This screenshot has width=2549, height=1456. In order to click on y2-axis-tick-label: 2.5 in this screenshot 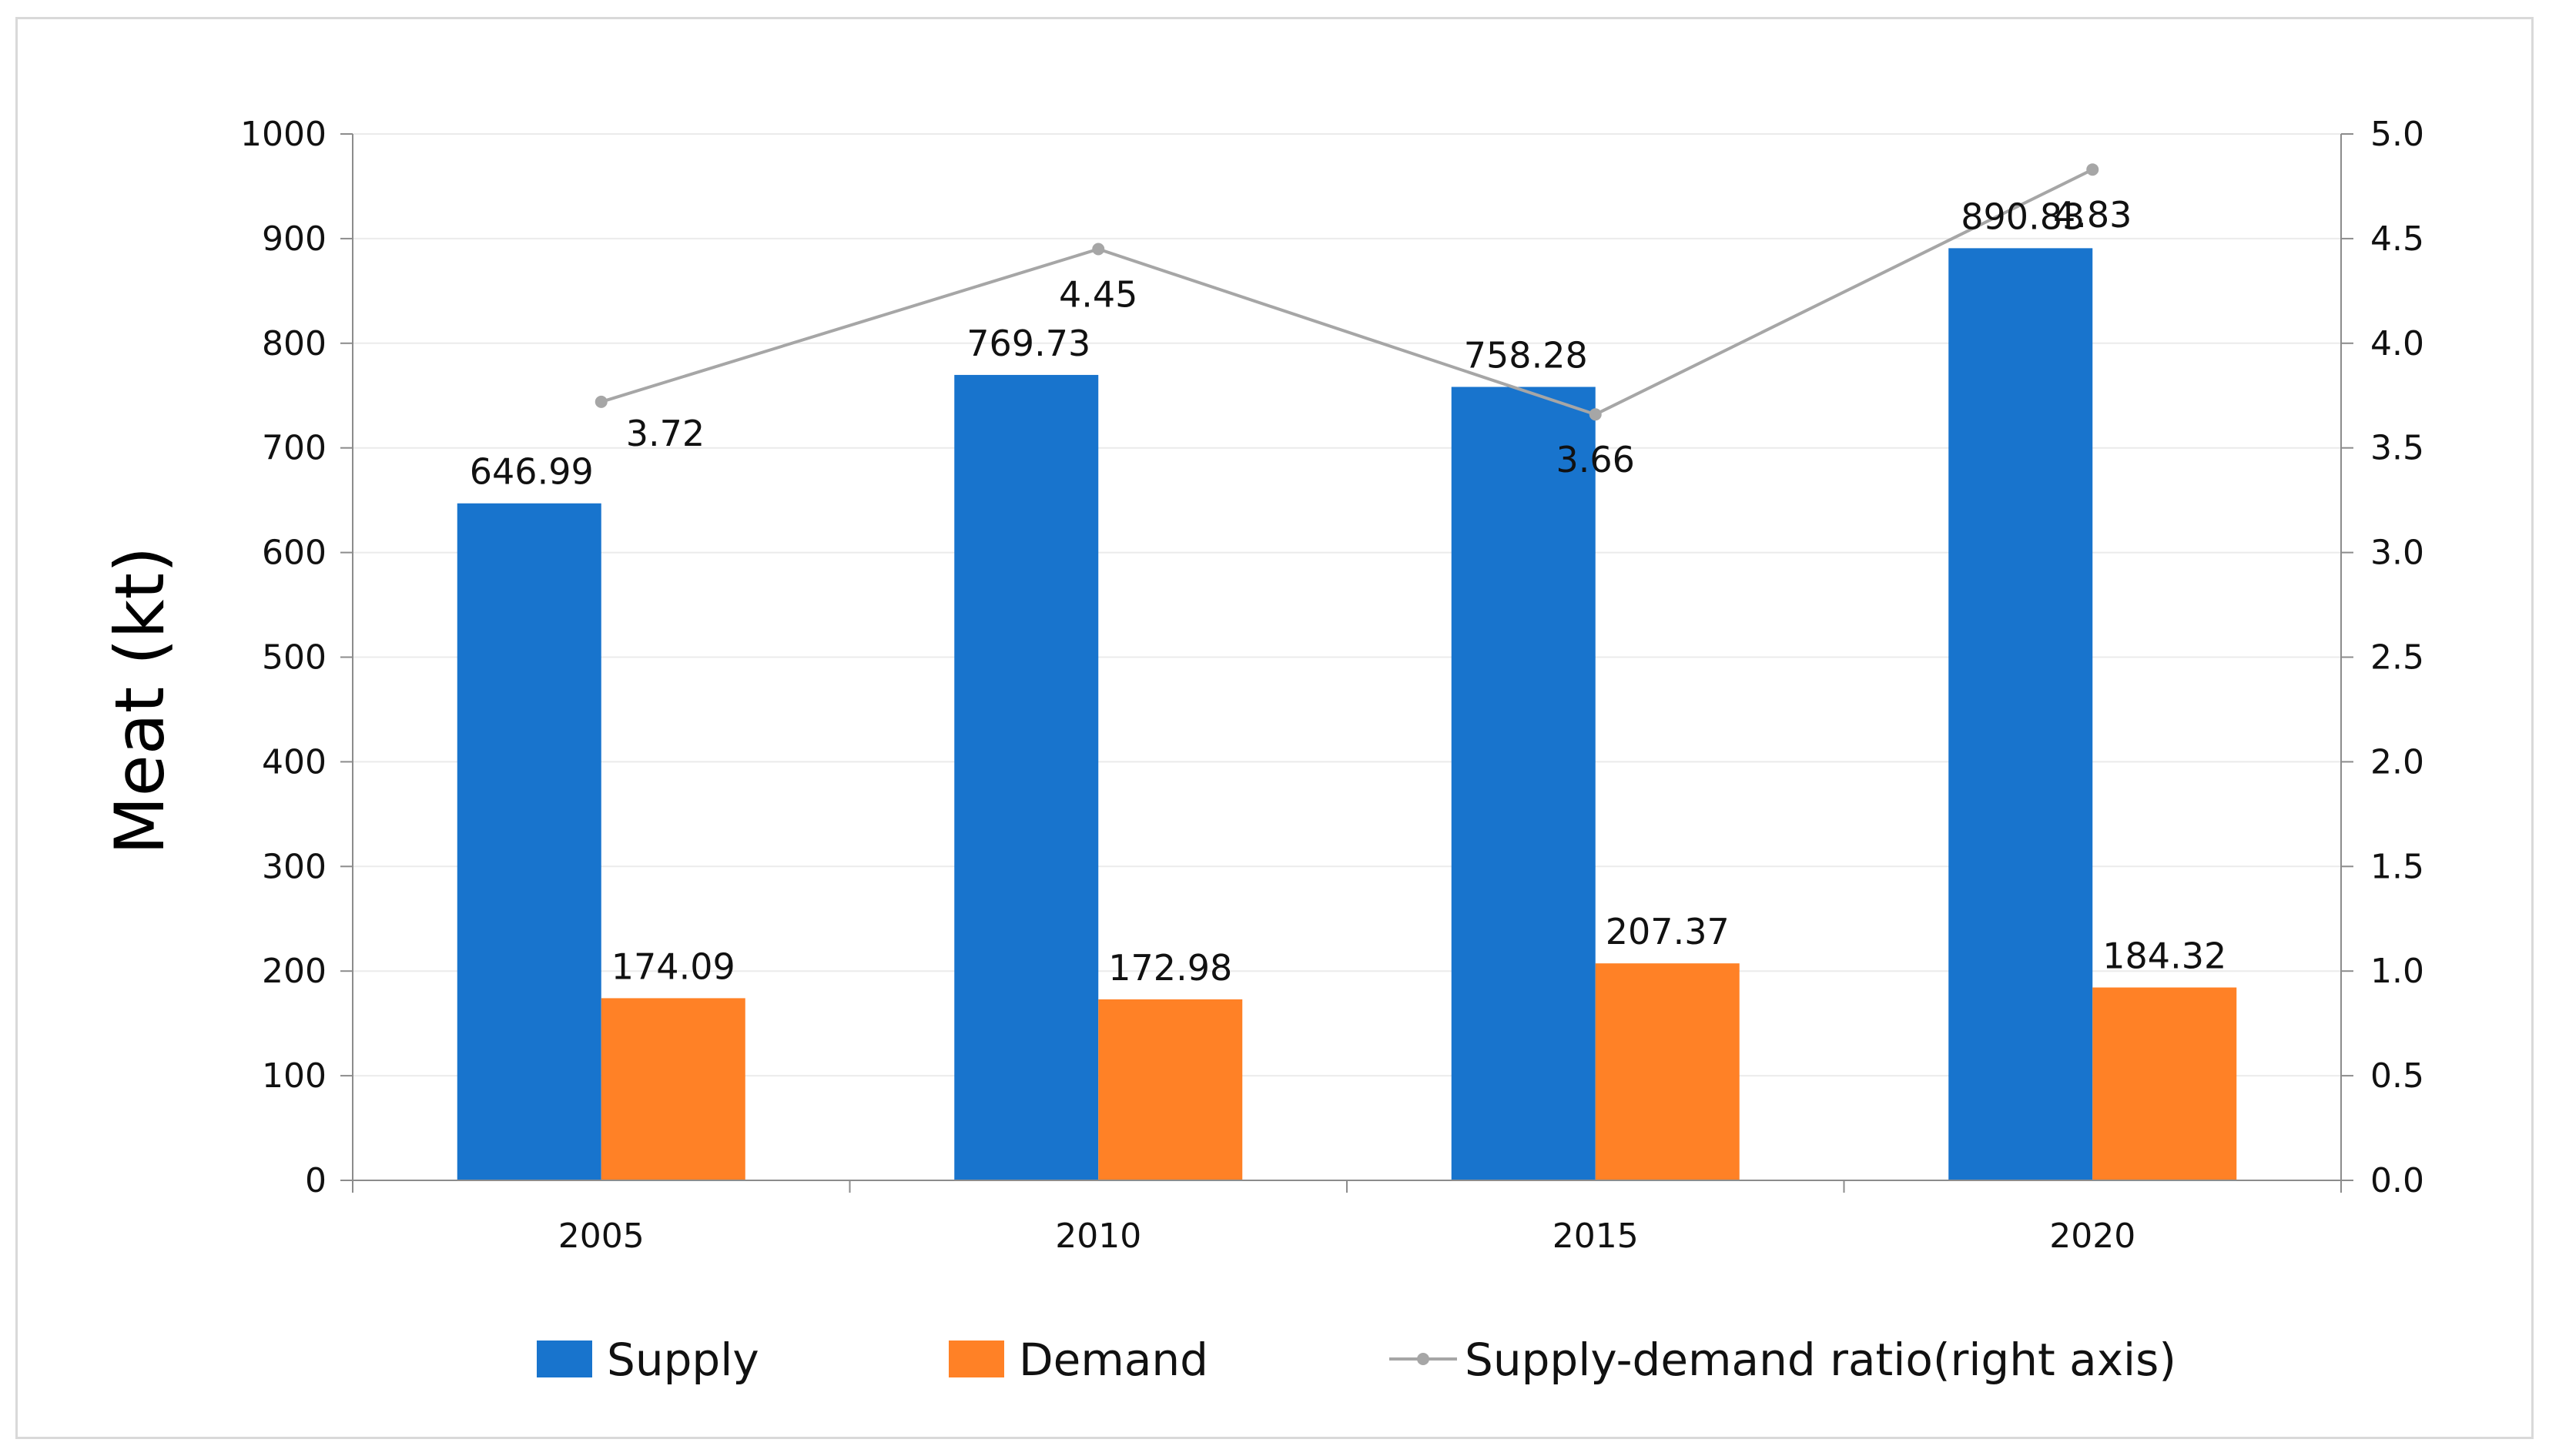, I will do `click(2397, 658)`.